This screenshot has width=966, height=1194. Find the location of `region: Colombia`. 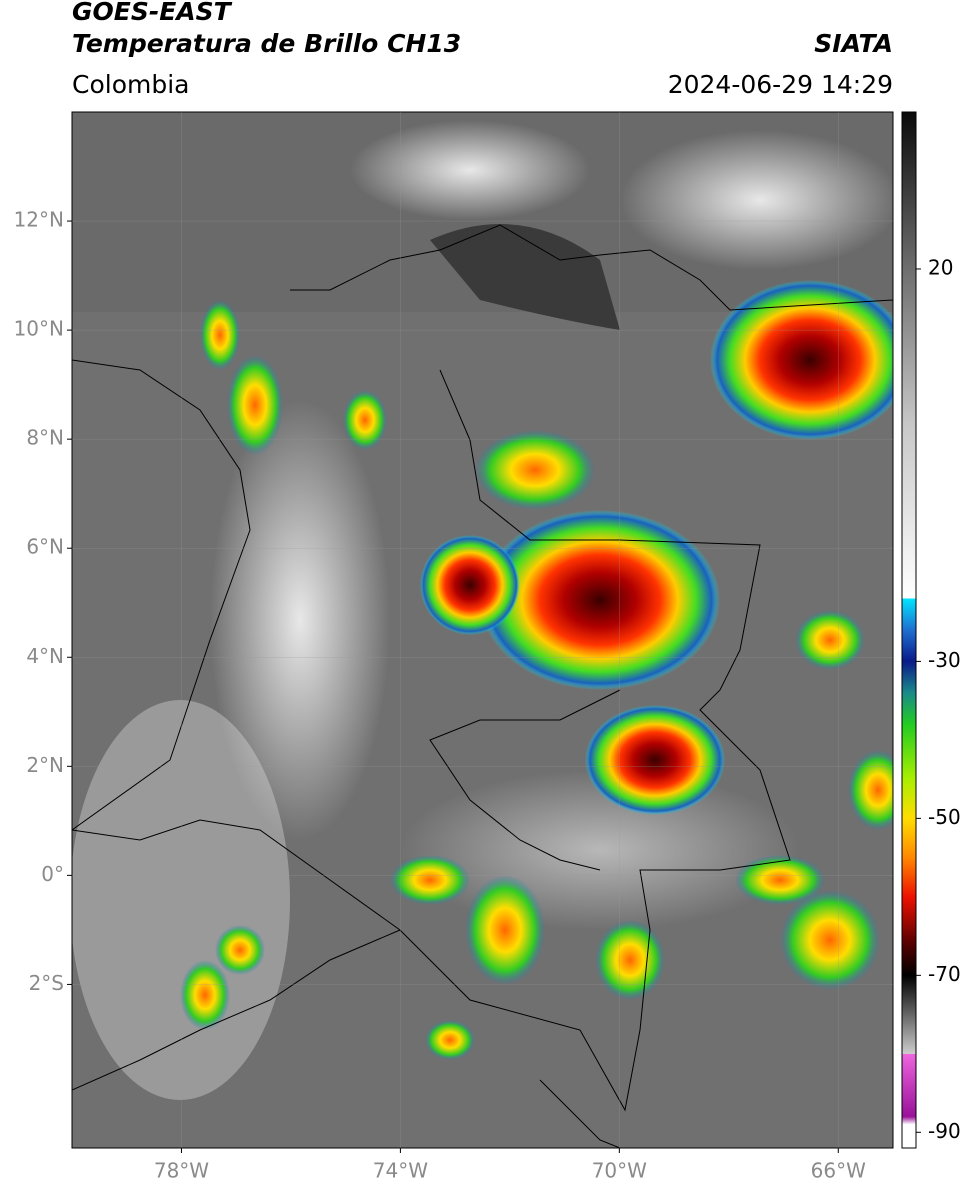

region: Colombia is located at coordinates (130, 84).